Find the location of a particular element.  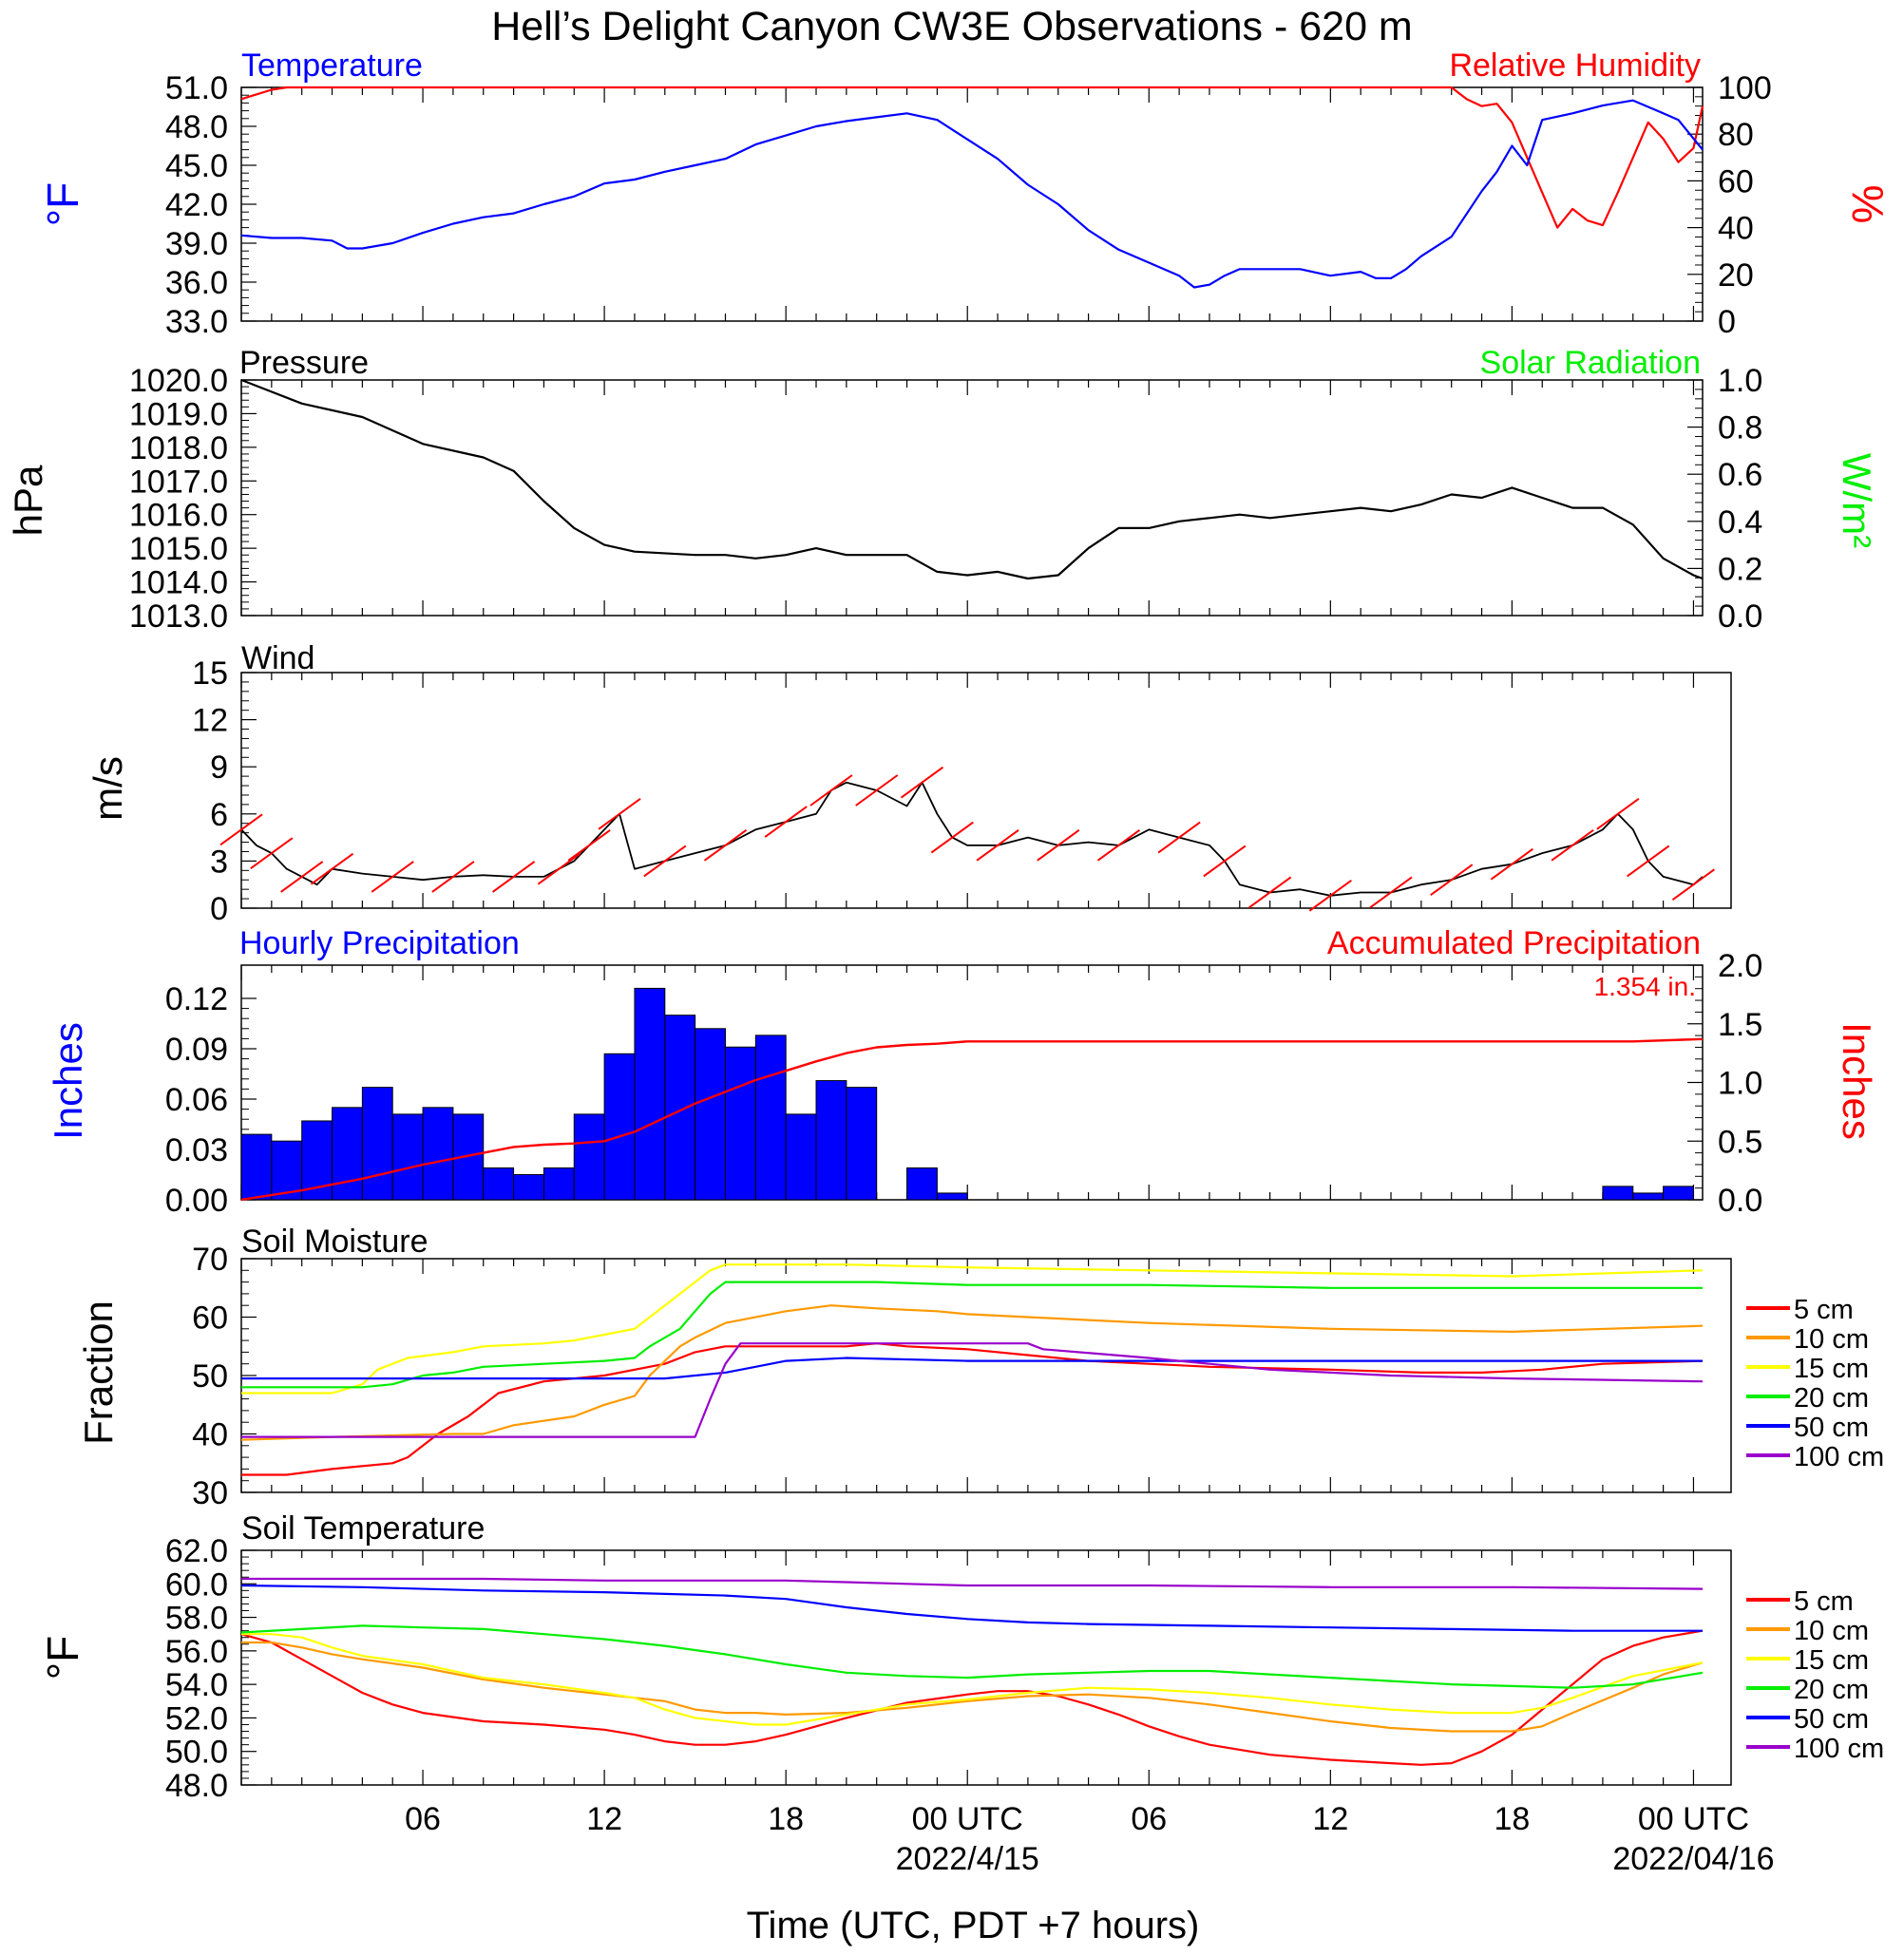

y-tick-label: 50.0 is located at coordinates (196, 1753).